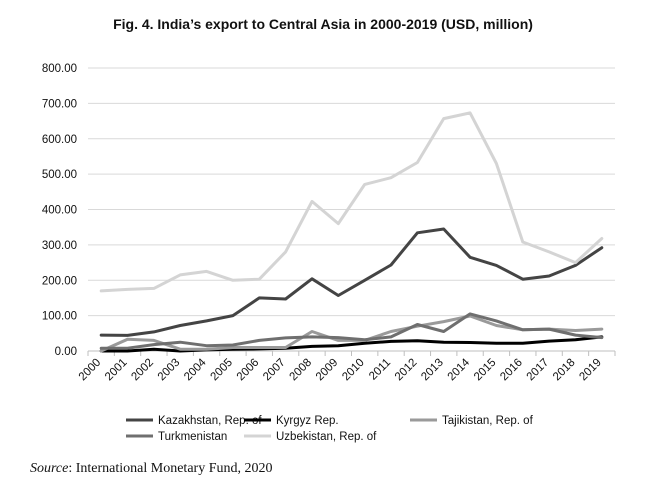 Image resolution: width=646 pixels, height=501 pixels. Describe the element at coordinates (59, 281) in the screenshot. I see `y-tick-label: 200.00` at that location.